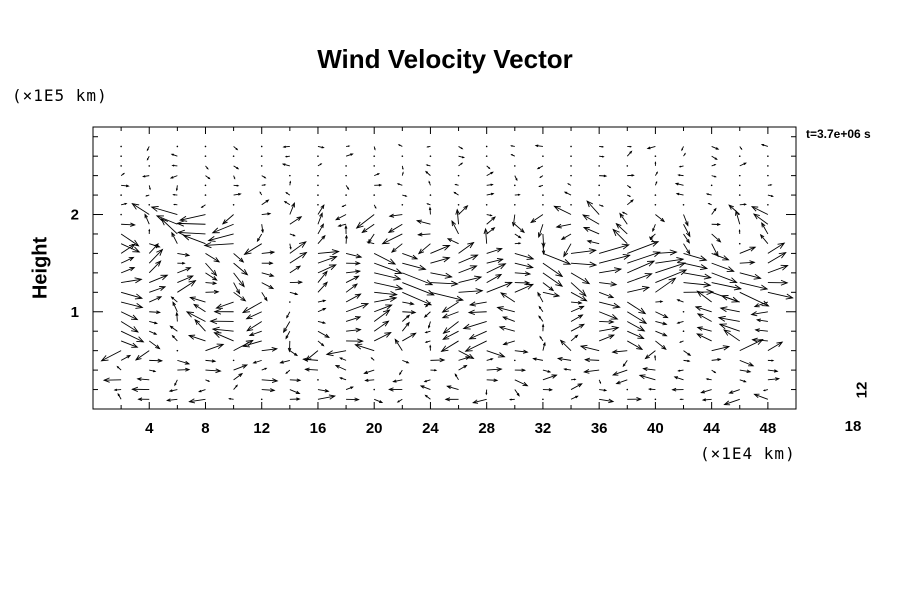 The width and height of the screenshot is (900, 600). What do you see at coordinates (205, 428) in the screenshot?
I see `x-tick-label: 8` at bounding box center [205, 428].